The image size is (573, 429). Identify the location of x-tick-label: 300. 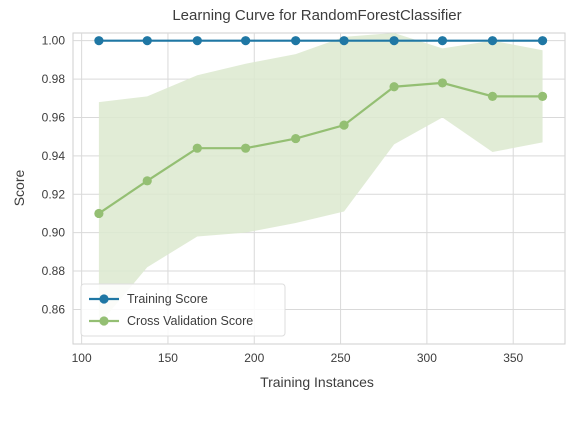
(427, 358).